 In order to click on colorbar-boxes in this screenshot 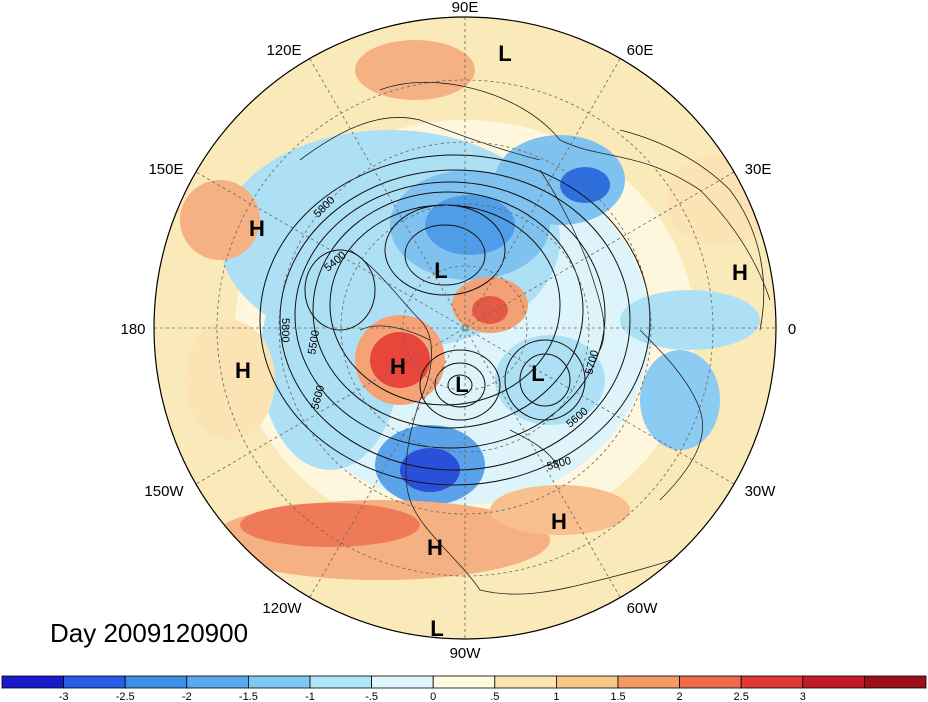, I will do `click(464, 682)`.